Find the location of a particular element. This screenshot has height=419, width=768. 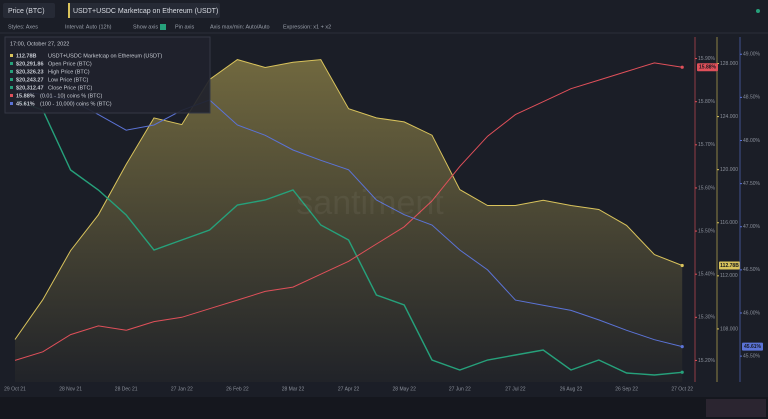

tooltip-label: (0.01 - 10) coins % (BTC) is located at coordinates (71, 96).